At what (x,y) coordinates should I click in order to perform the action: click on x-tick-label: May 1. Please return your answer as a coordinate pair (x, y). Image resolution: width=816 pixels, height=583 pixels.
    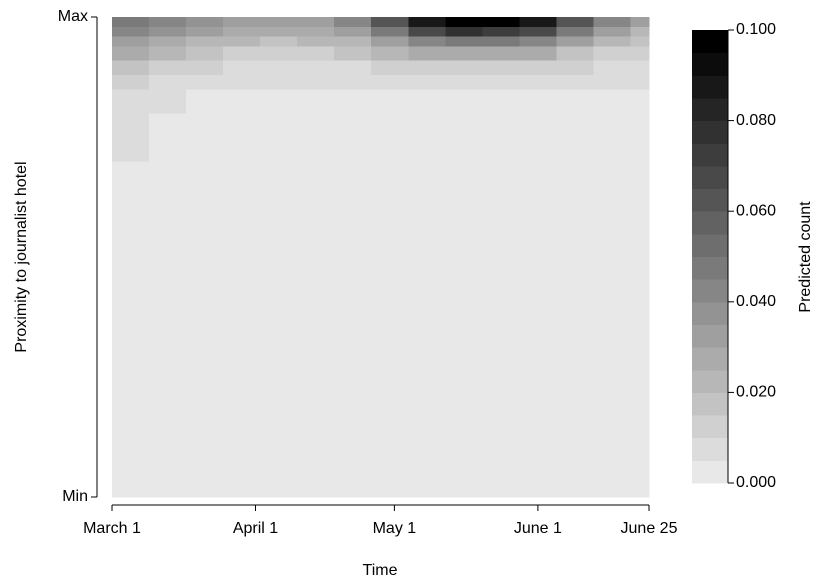
    Looking at the image, I should click on (395, 528).